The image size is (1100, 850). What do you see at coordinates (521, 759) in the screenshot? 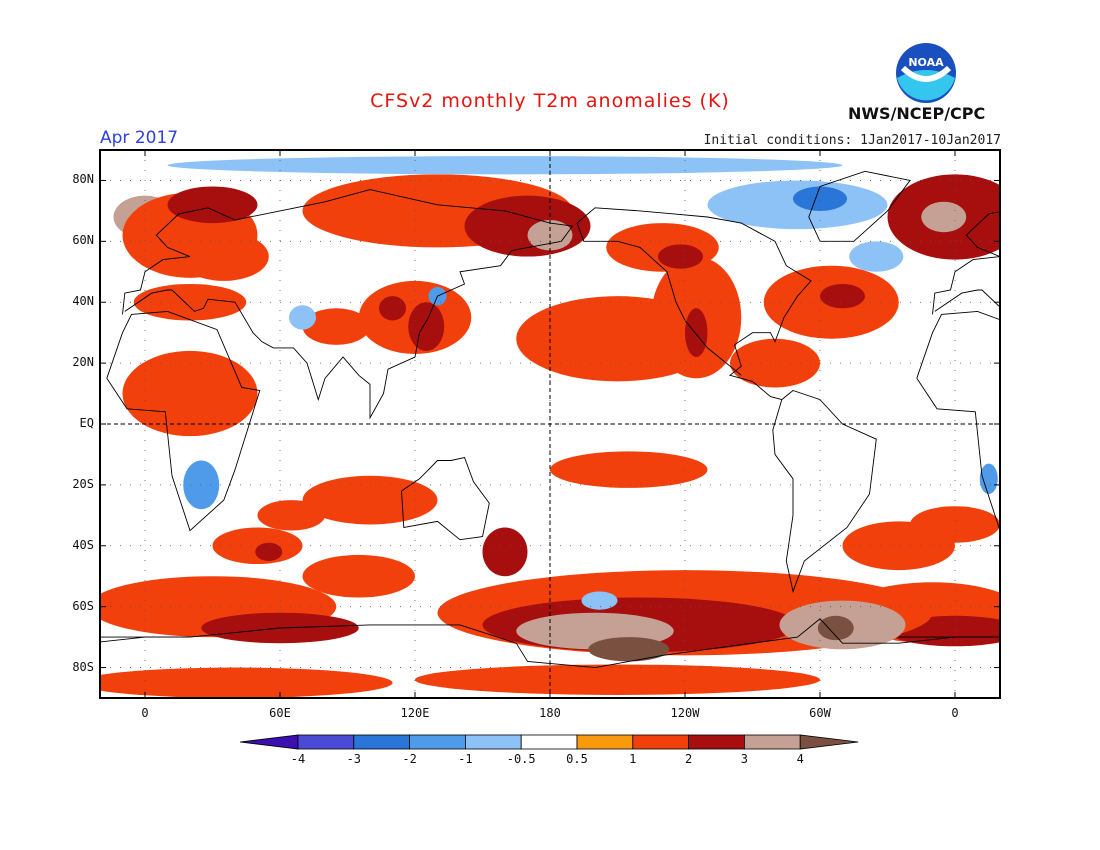
I see `colorbar-label: -0.5` at bounding box center [521, 759].